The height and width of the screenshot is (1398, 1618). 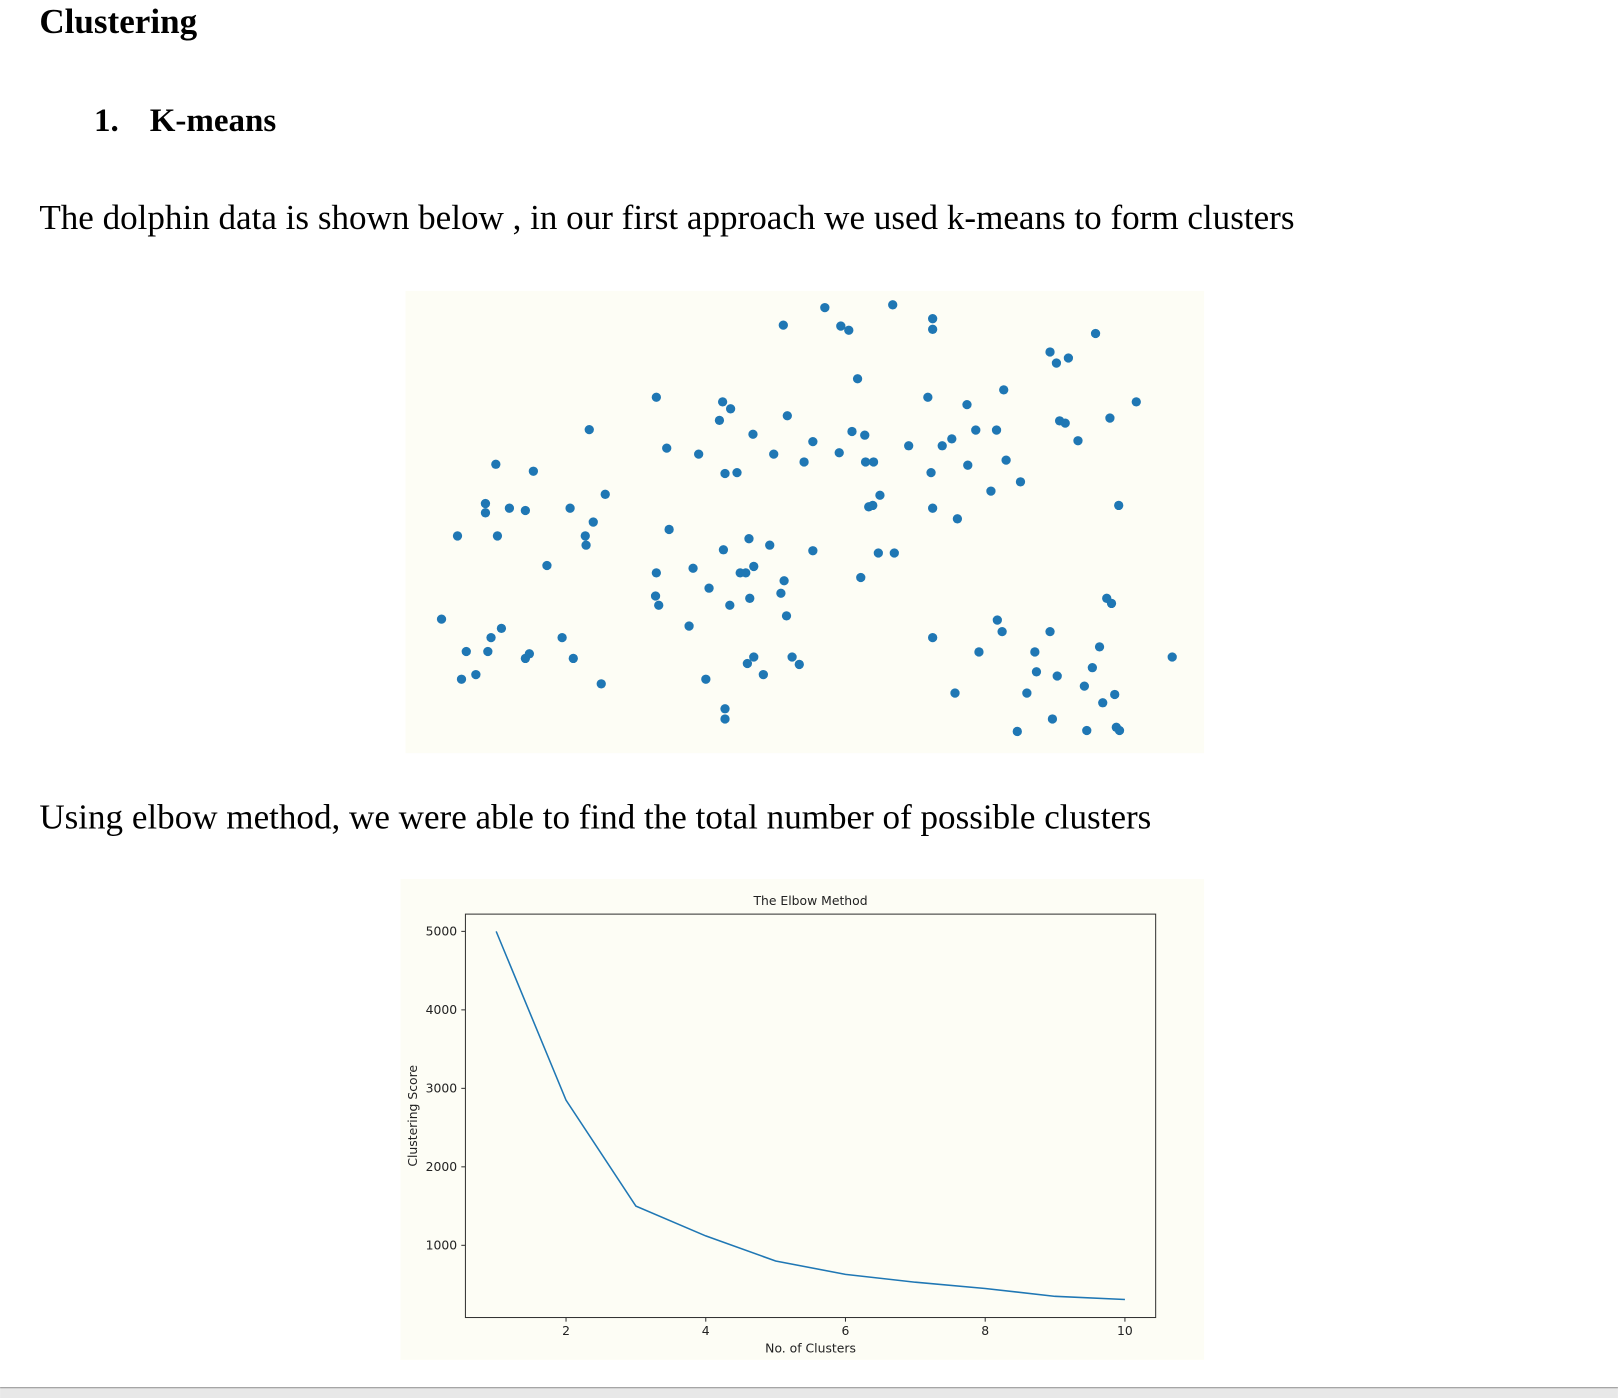 I want to click on line, so click(x=810, y=1116).